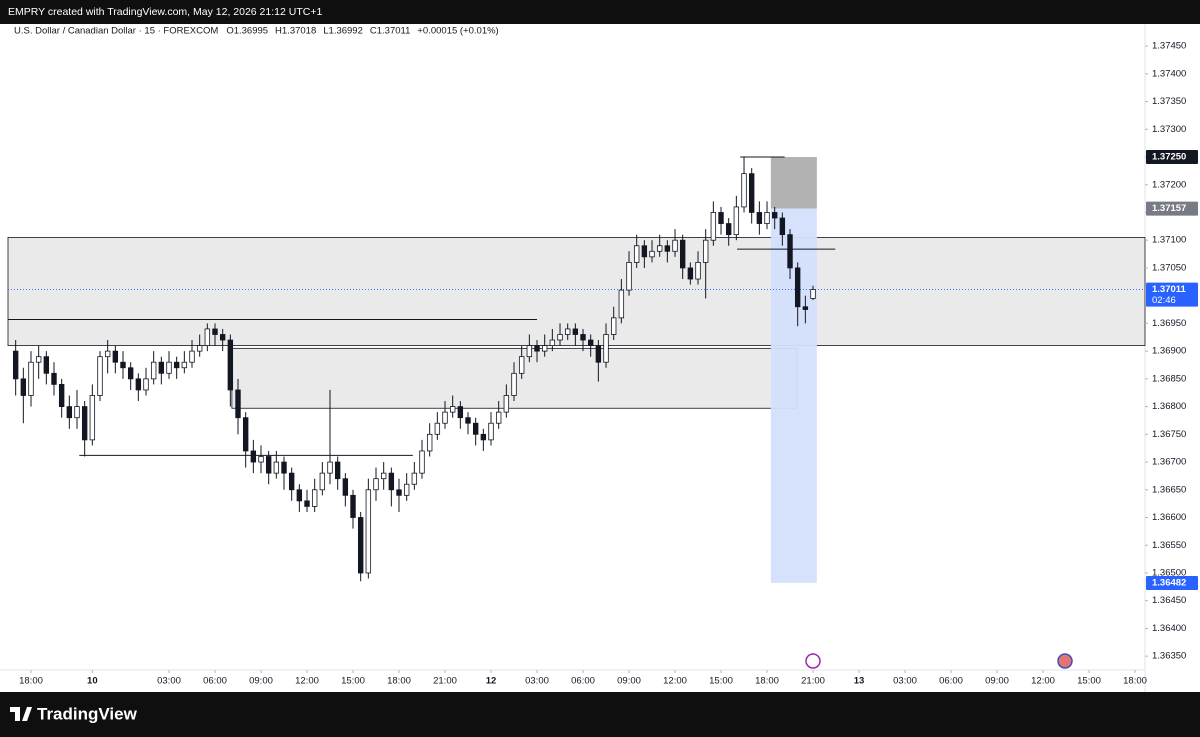 The height and width of the screenshot is (737, 1200). Describe the element at coordinates (295, 31) in the screenshot. I see `ohlc-label: H1.37018` at that location.